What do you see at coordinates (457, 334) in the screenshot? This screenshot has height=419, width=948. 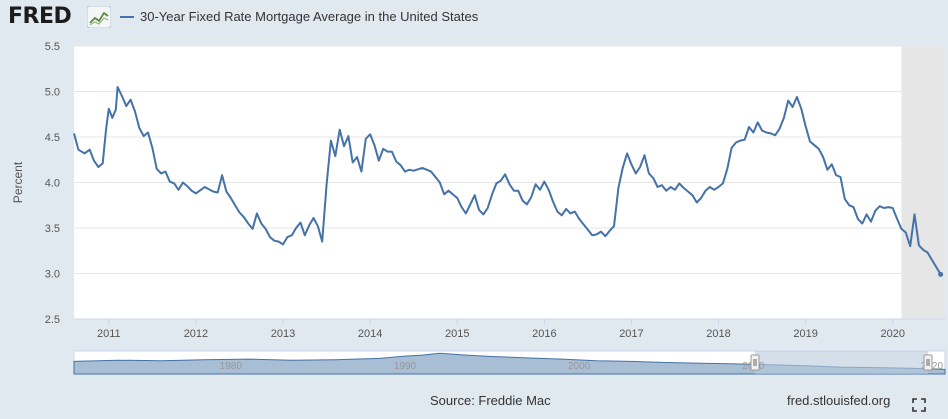 I see `x-tick-label: 2015` at bounding box center [457, 334].